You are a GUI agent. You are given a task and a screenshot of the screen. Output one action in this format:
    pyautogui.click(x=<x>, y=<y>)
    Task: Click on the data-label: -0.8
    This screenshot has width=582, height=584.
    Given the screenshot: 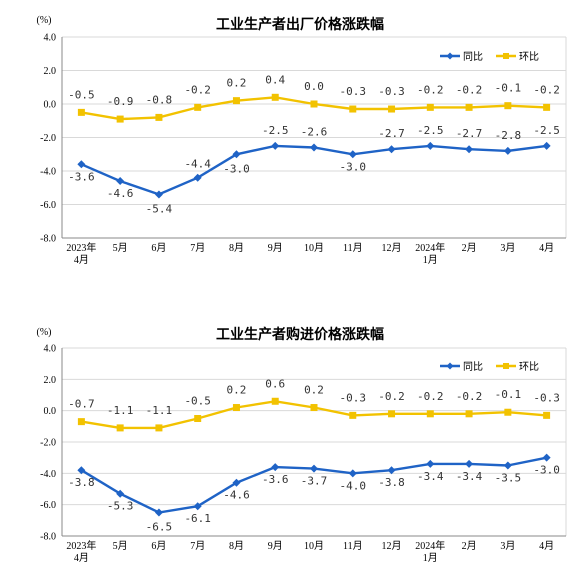 What is the action you would take?
    pyautogui.click(x=159, y=99)
    